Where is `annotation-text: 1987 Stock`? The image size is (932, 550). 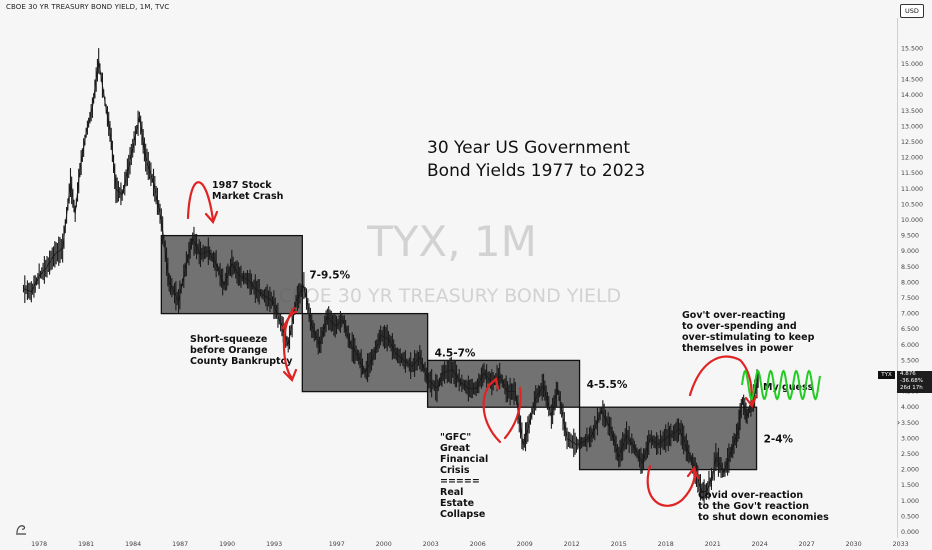
annotation-text: 1987 Stock is located at coordinates (242, 185).